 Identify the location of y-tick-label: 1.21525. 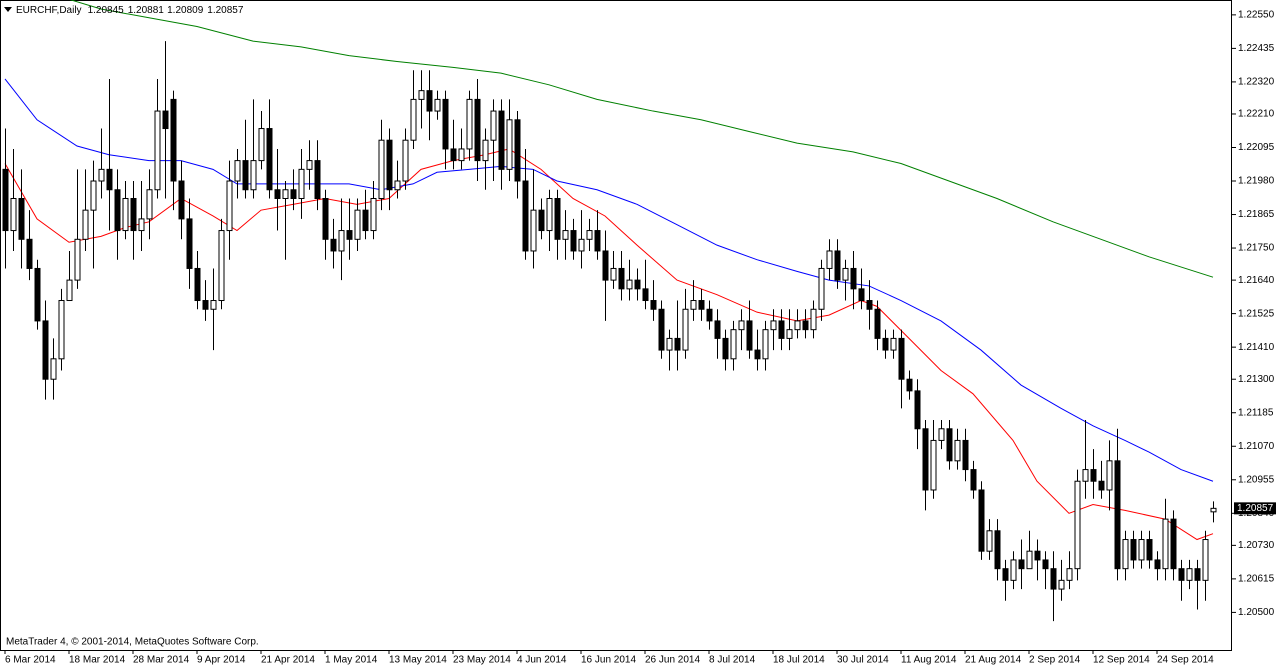
(1256, 313).